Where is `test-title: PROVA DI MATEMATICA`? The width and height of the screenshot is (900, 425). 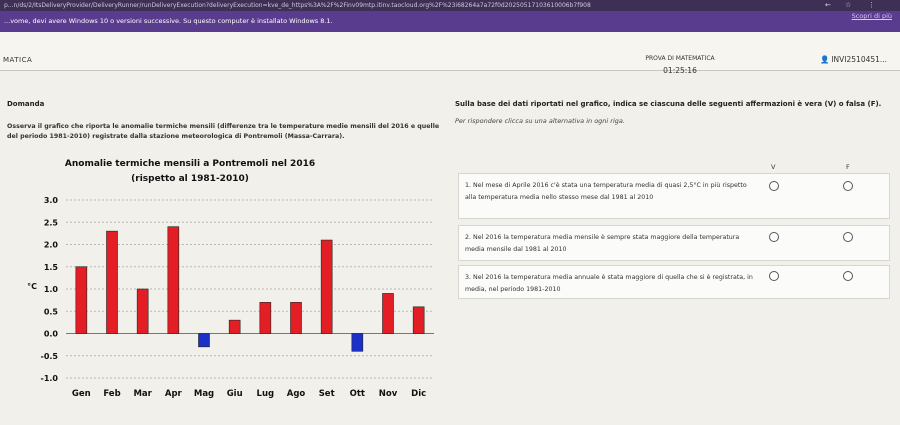 test-title: PROVA DI MATEMATICA is located at coordinates (680, 58).